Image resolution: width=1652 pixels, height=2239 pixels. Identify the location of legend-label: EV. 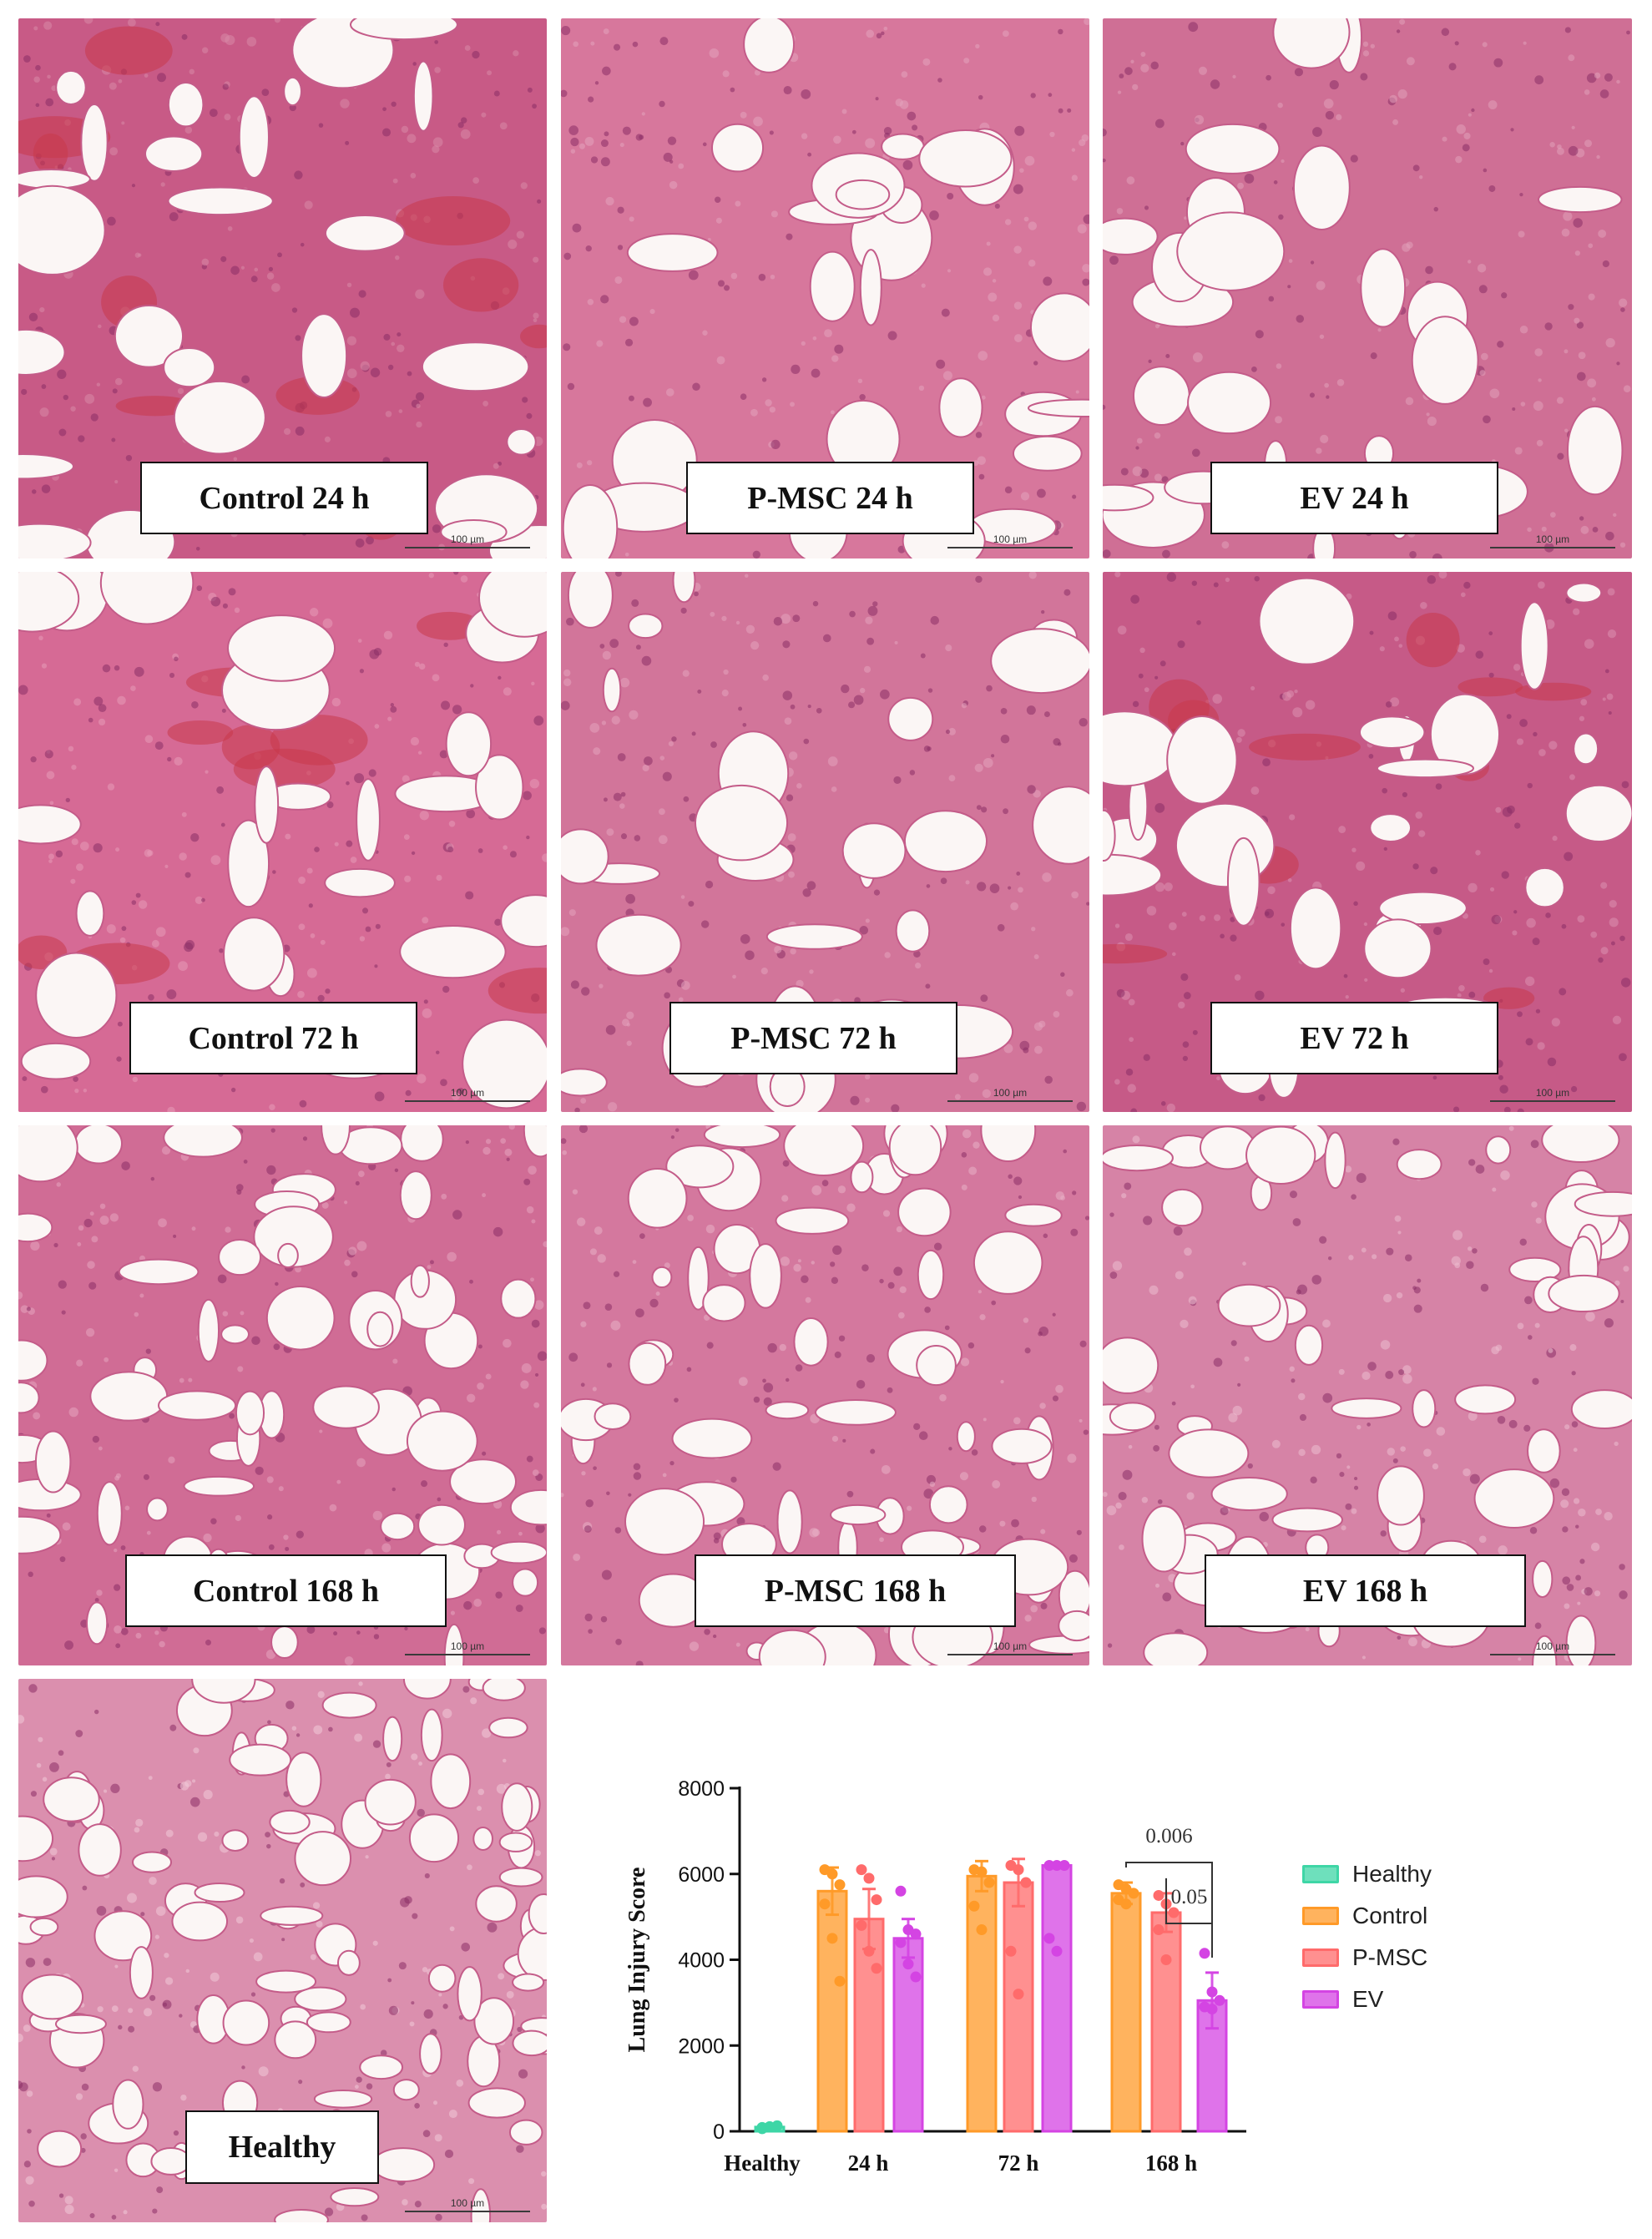
(1368, 1999).